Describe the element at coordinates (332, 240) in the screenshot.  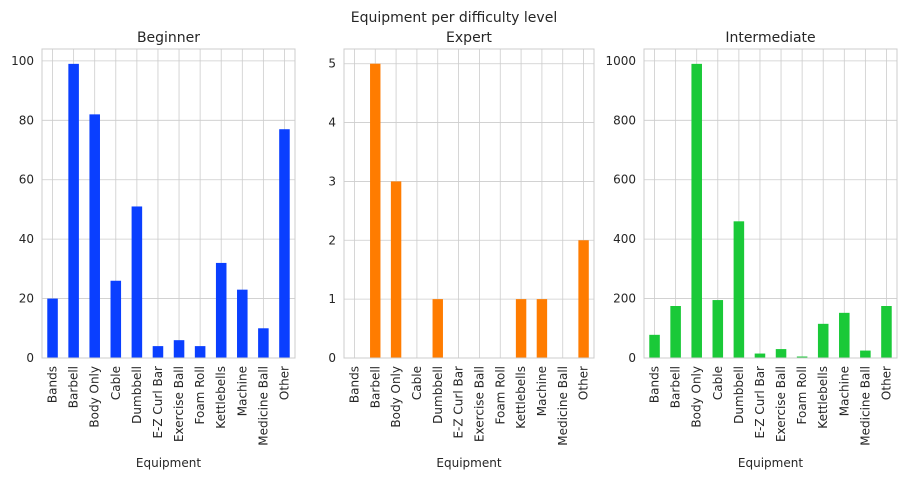
I see `y-tick-label: 2` at that location.